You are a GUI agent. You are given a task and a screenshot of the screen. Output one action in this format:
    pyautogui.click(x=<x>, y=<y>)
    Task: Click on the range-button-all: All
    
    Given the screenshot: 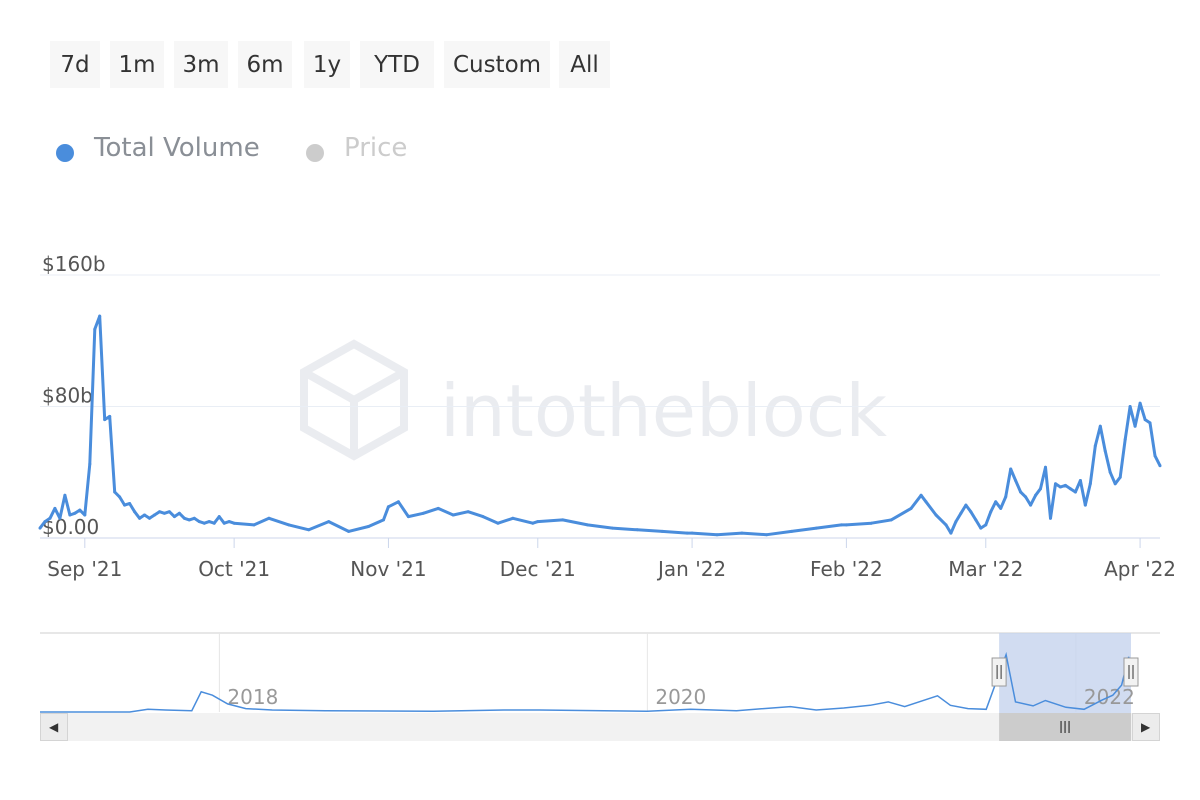 What is the action you would take?
    pyautogui.click(x=584, y=64)
    